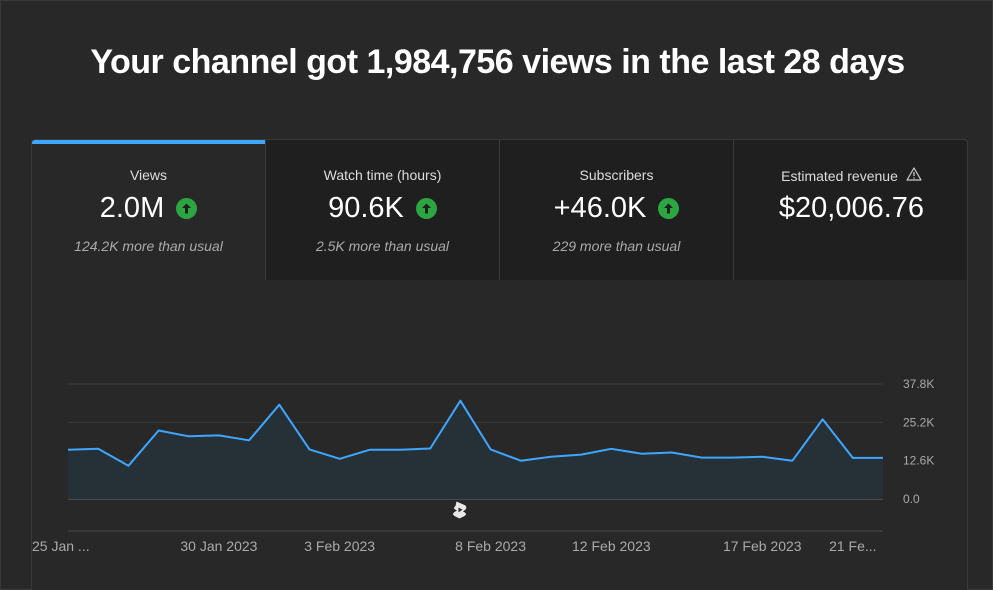 Image resolution: width=993 pixels, height=590 pixels. I want to click on series-line, so click(475, 433).